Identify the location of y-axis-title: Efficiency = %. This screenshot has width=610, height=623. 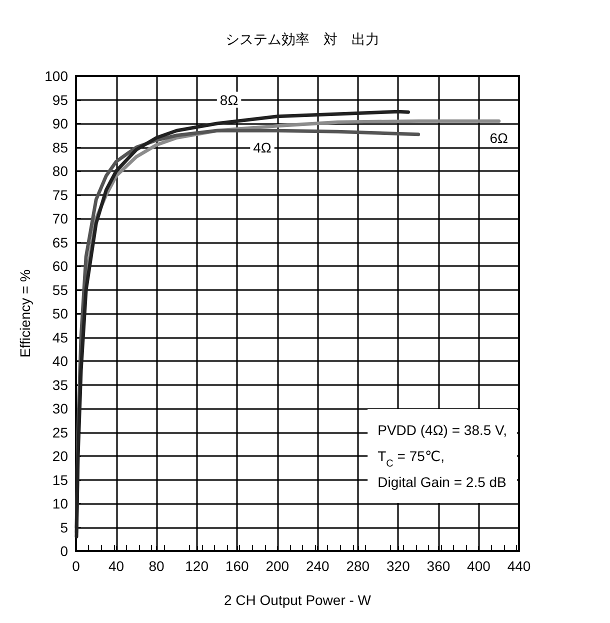
(25, 313).